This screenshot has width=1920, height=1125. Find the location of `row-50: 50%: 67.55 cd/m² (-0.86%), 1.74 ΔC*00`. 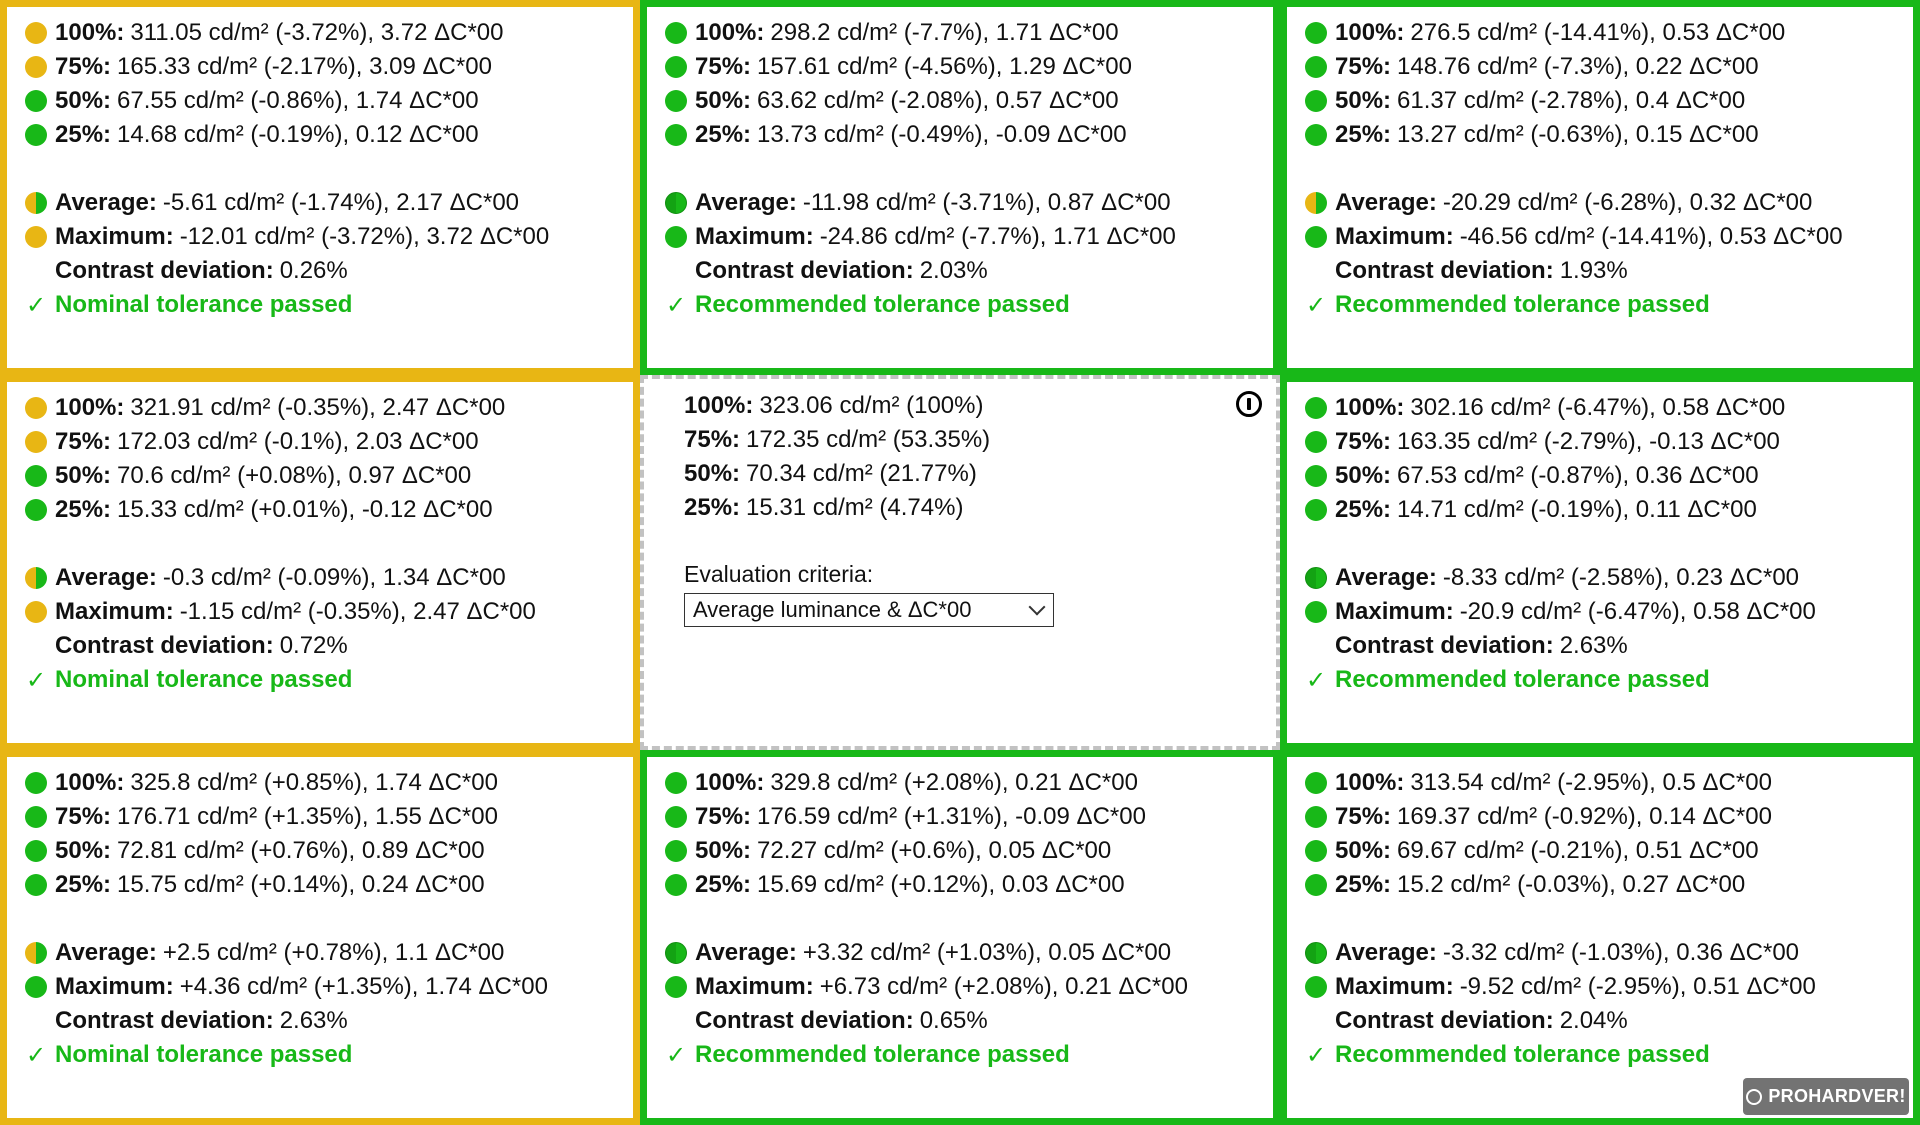

row-50: 50%: 67.55 cd/m² (-0.86%), 1.74 ΔC*00 is located at coordinates (320, 101).